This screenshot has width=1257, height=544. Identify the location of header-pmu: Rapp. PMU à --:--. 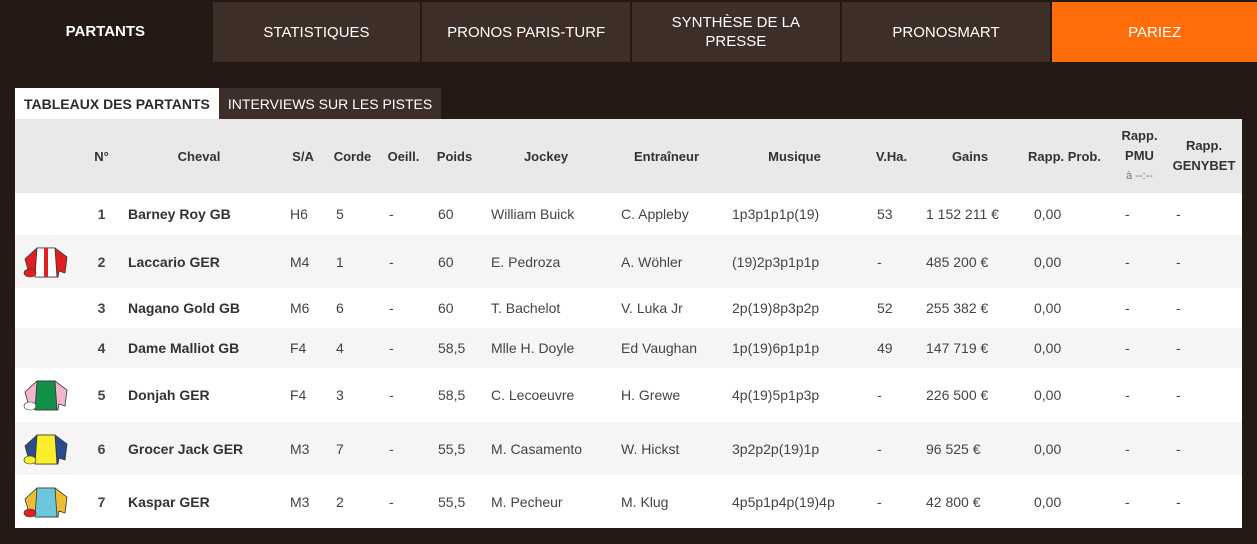
(1135, 156).